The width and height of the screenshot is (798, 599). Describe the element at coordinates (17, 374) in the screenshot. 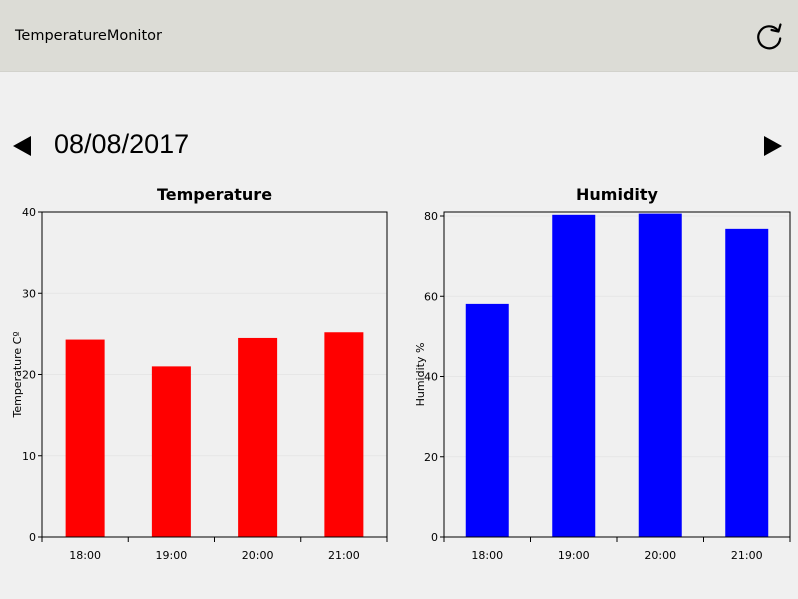

I see `y-axis-label: Temperature Cº` at that location.